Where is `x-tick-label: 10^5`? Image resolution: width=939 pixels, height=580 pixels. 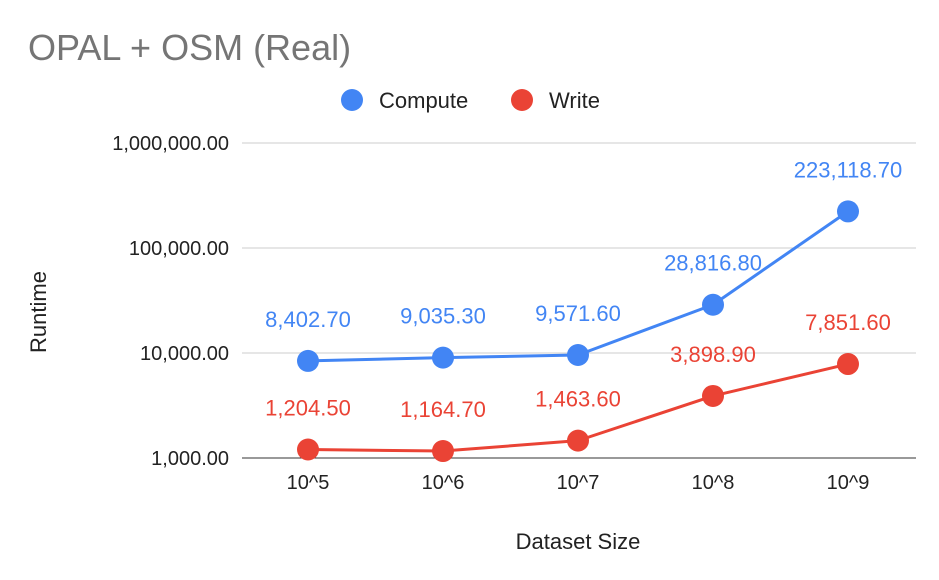
x-tick-label: 10^5 is located at coordinates (308, 483).